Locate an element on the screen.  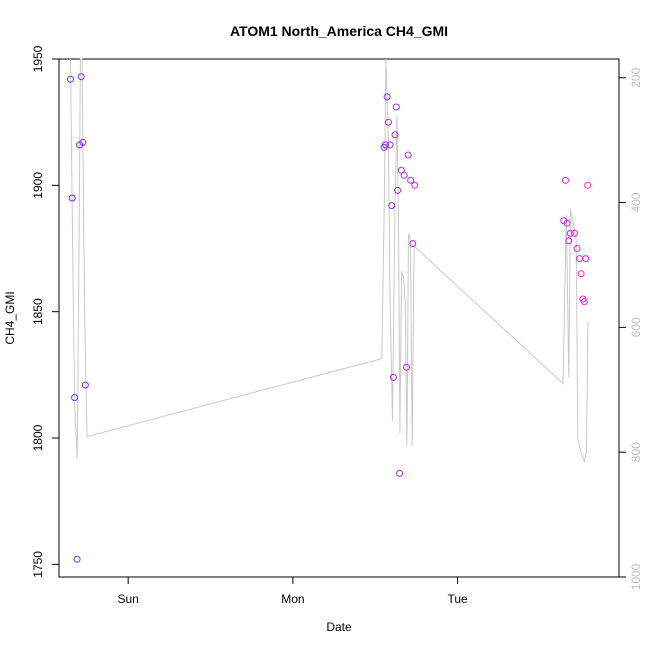
x-tick-label: Tue is located at coordinates (457, 599).